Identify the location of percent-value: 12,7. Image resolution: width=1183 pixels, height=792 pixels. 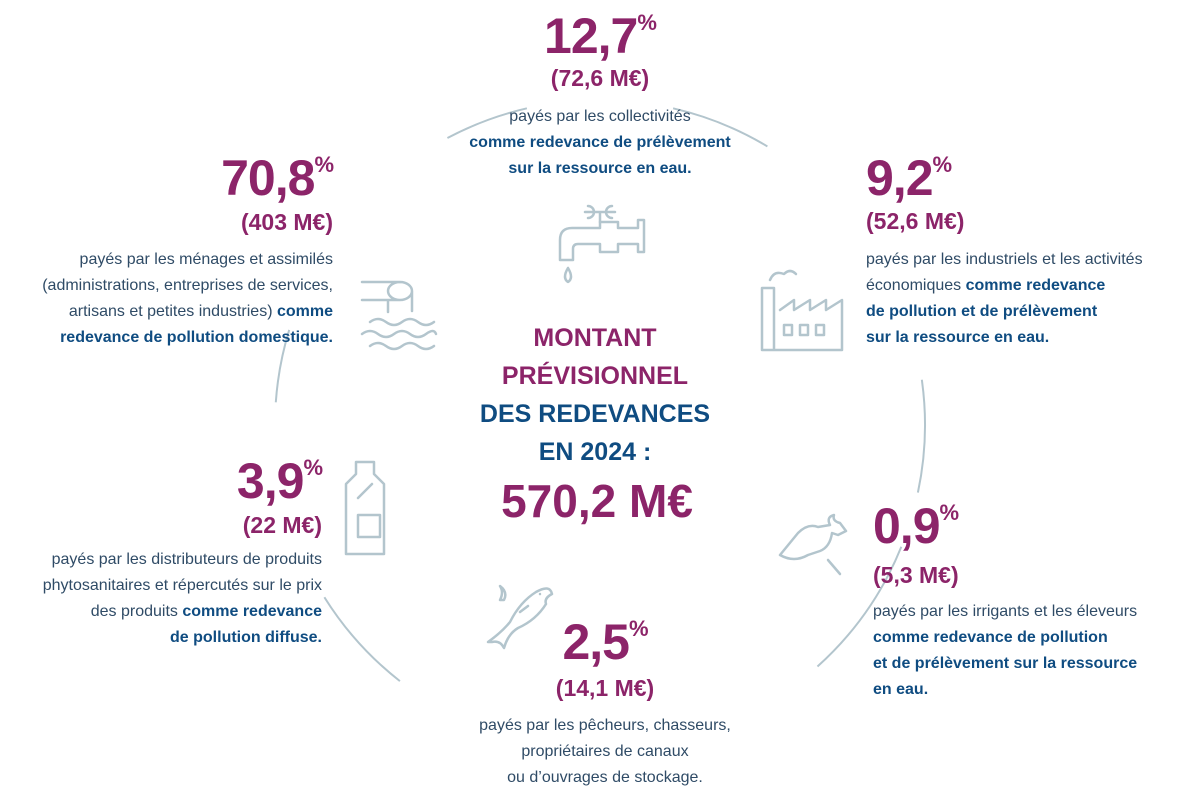
(591, 36).